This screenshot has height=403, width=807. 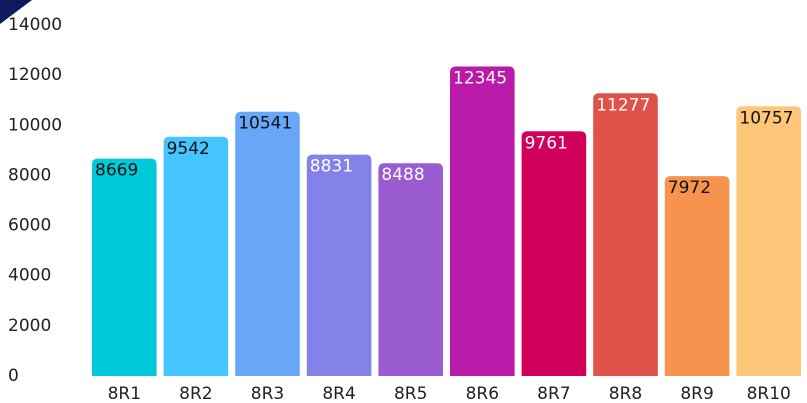 I want to click on y-tick-label: 4000, so click(x=29, y=276).